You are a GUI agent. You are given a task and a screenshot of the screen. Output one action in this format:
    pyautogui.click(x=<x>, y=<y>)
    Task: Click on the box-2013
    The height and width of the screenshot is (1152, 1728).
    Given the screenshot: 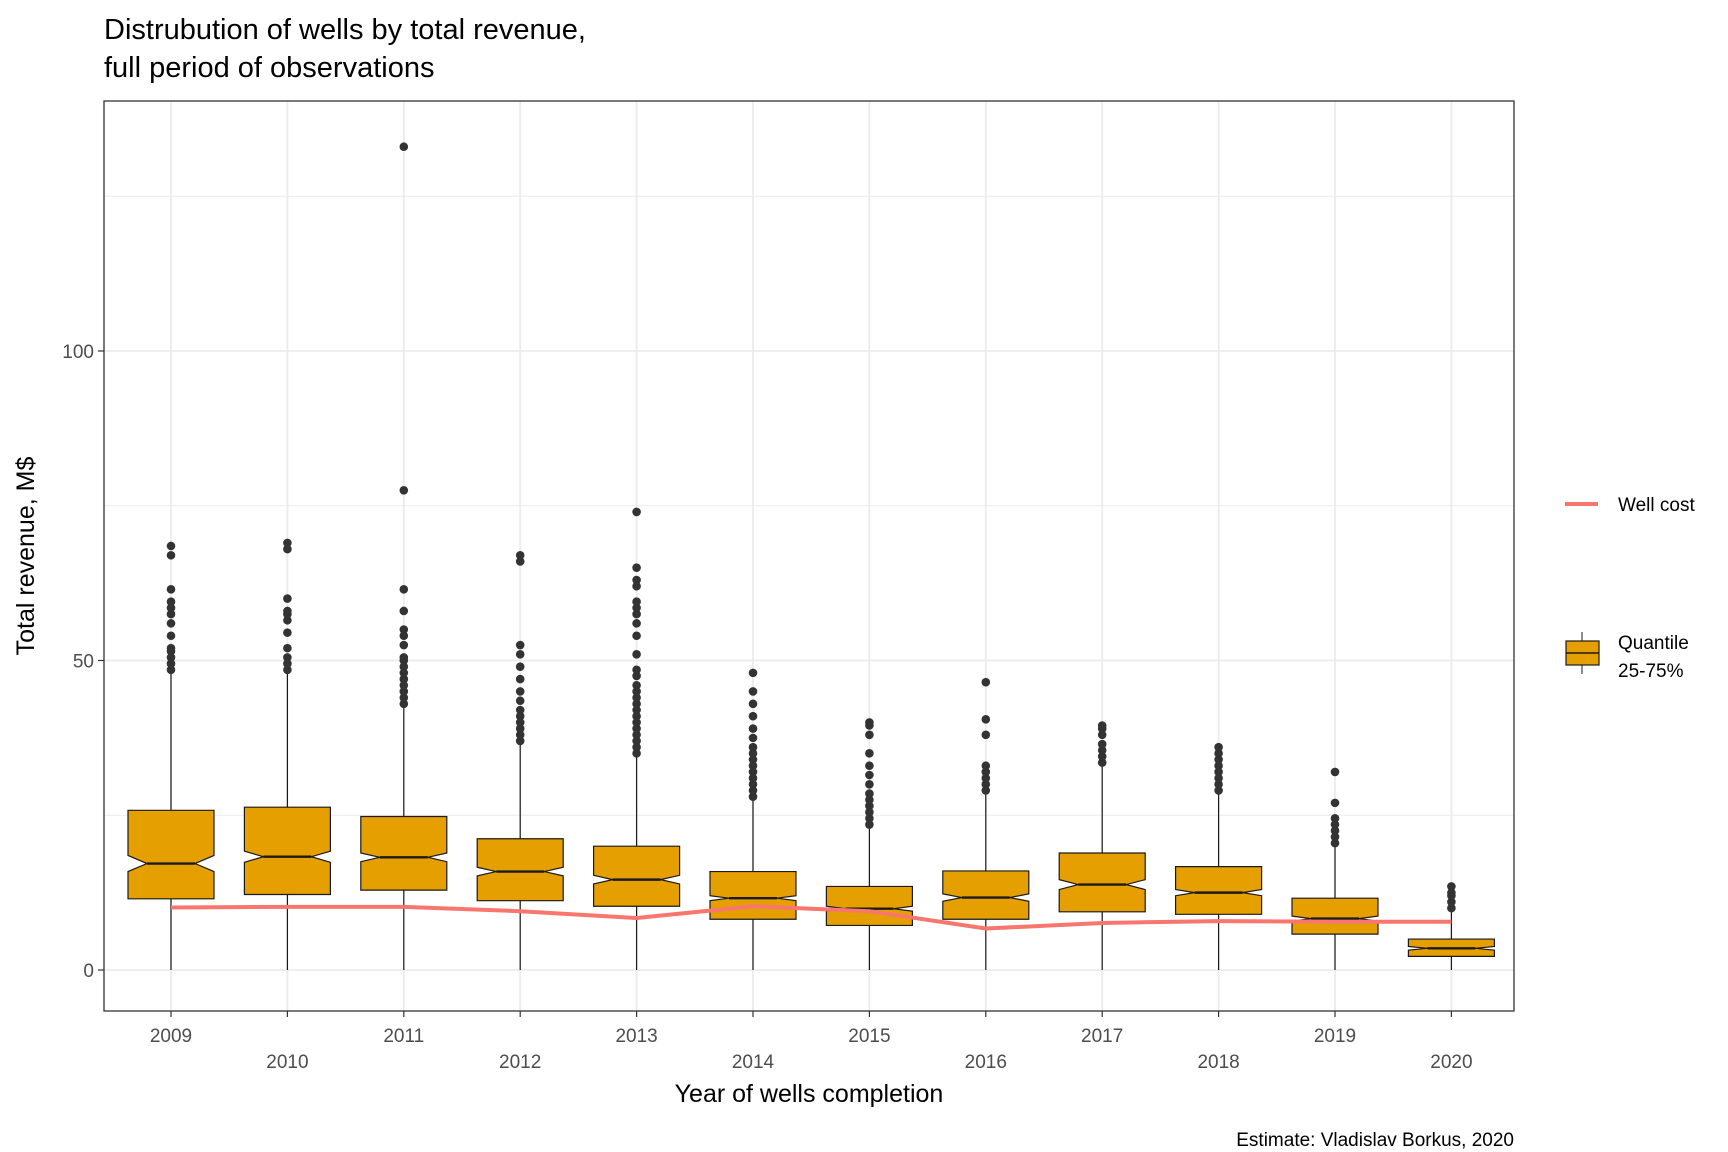 What is the action you would take?
    pyautogui.click(x=636, y=876)
    